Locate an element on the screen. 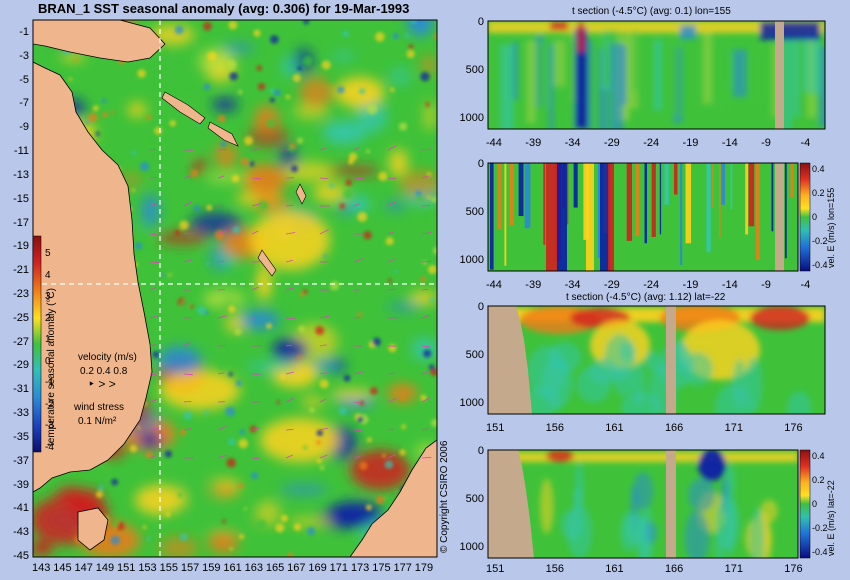  panel-3-x-tick: 151 is located at coordinates (495, 428).